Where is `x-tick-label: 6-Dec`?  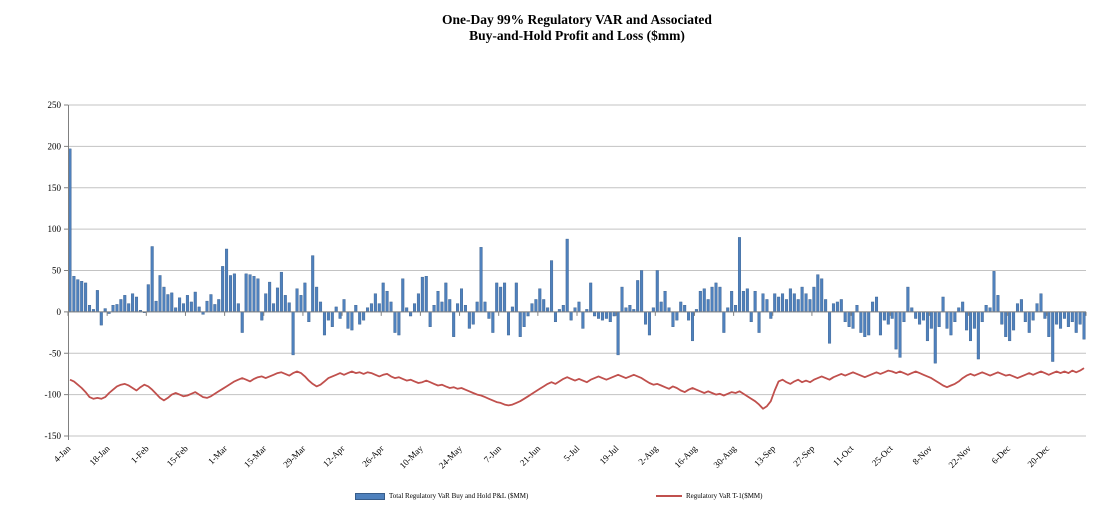 x-tick-label: 6-Dec is located at coordinates (1000, 454).